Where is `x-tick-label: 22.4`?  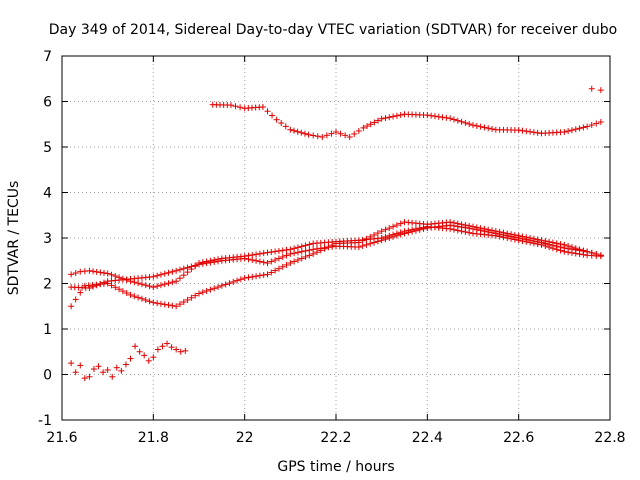
x-tick-label: 22.4 is located at coordinates (427, 438).